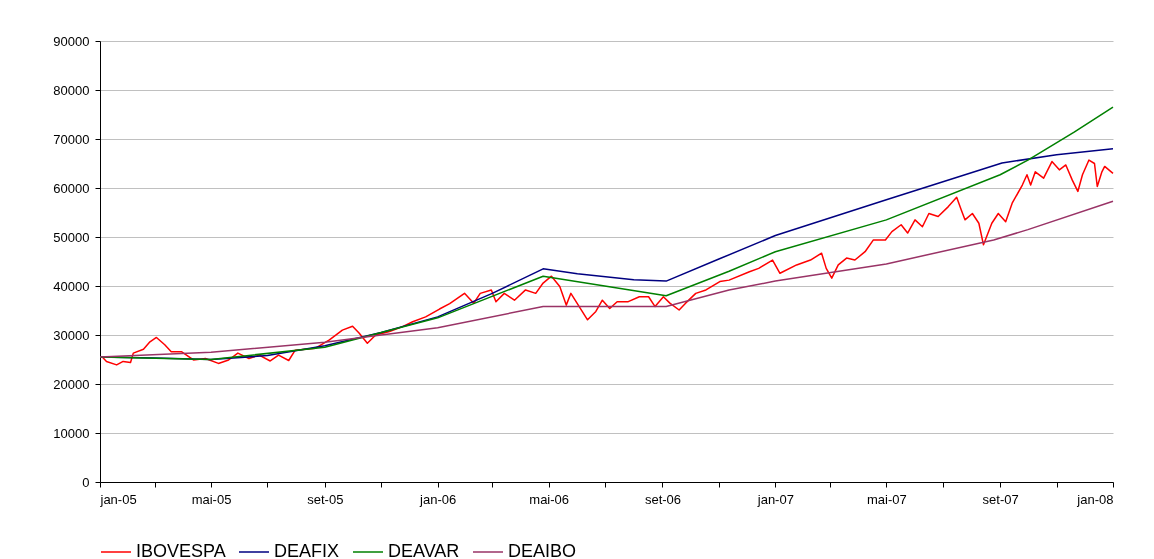 This screenshot has height=559, width=1154. What do you see at coordinates (1000, 499) in the screenshot?
I see `x-tick-label: set-07` at bounding box center [1000, 499].